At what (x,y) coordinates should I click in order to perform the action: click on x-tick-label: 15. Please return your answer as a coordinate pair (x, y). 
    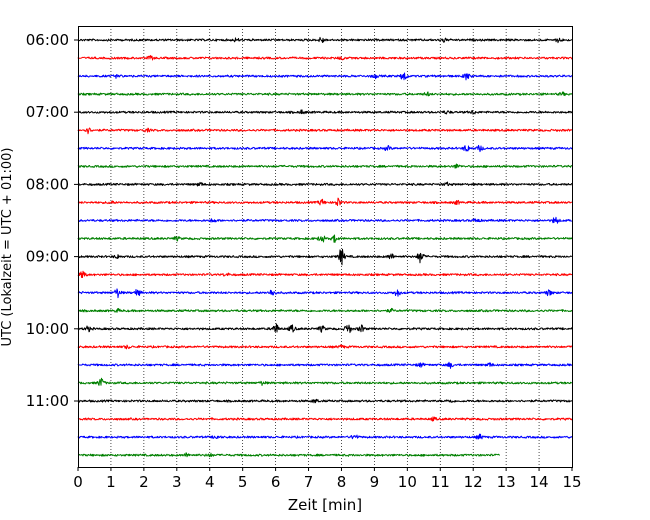
    Looking at the image, I should click on (571, 482).